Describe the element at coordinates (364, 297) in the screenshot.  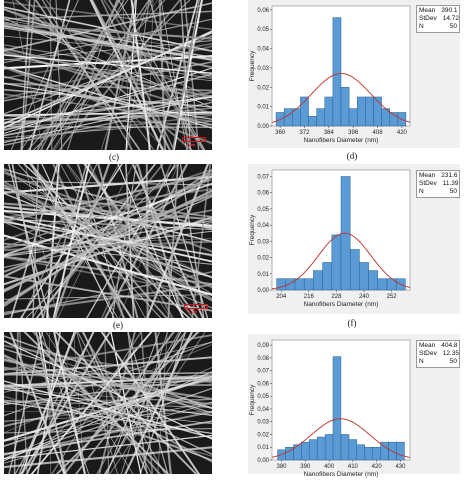
I see `x-tick-label: 240` at that location.